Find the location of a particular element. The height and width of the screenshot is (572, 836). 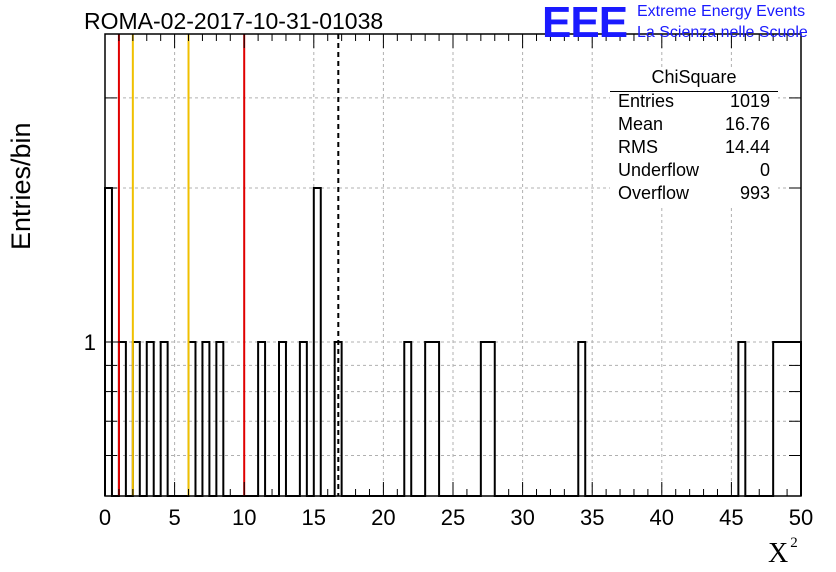

stats-key: Overflow is located at coordinates (654, 193).